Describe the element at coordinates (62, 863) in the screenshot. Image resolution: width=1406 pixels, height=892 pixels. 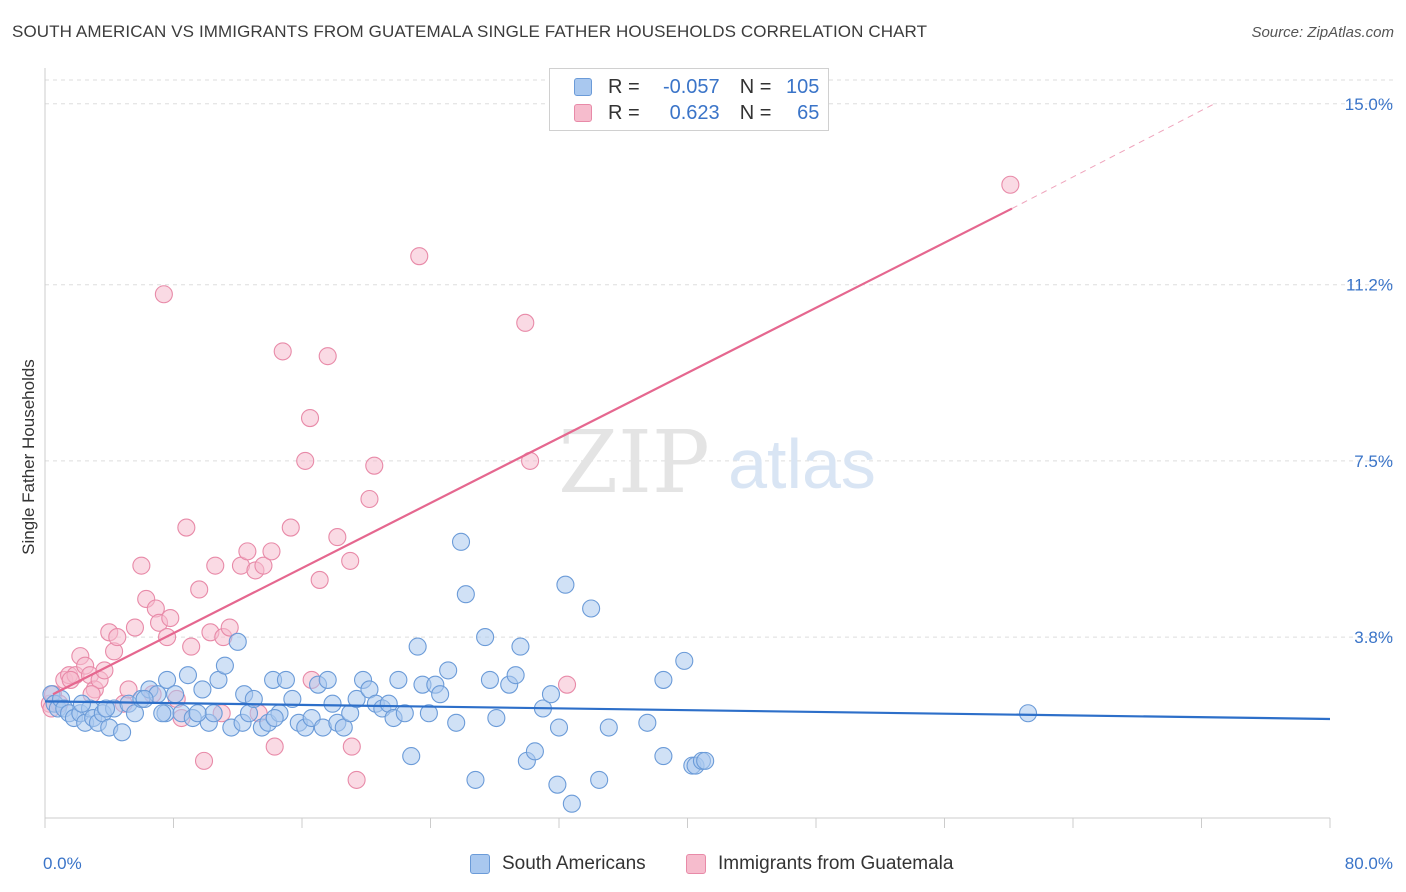
I see `x-tick-label-min: 0.0%` at that location.